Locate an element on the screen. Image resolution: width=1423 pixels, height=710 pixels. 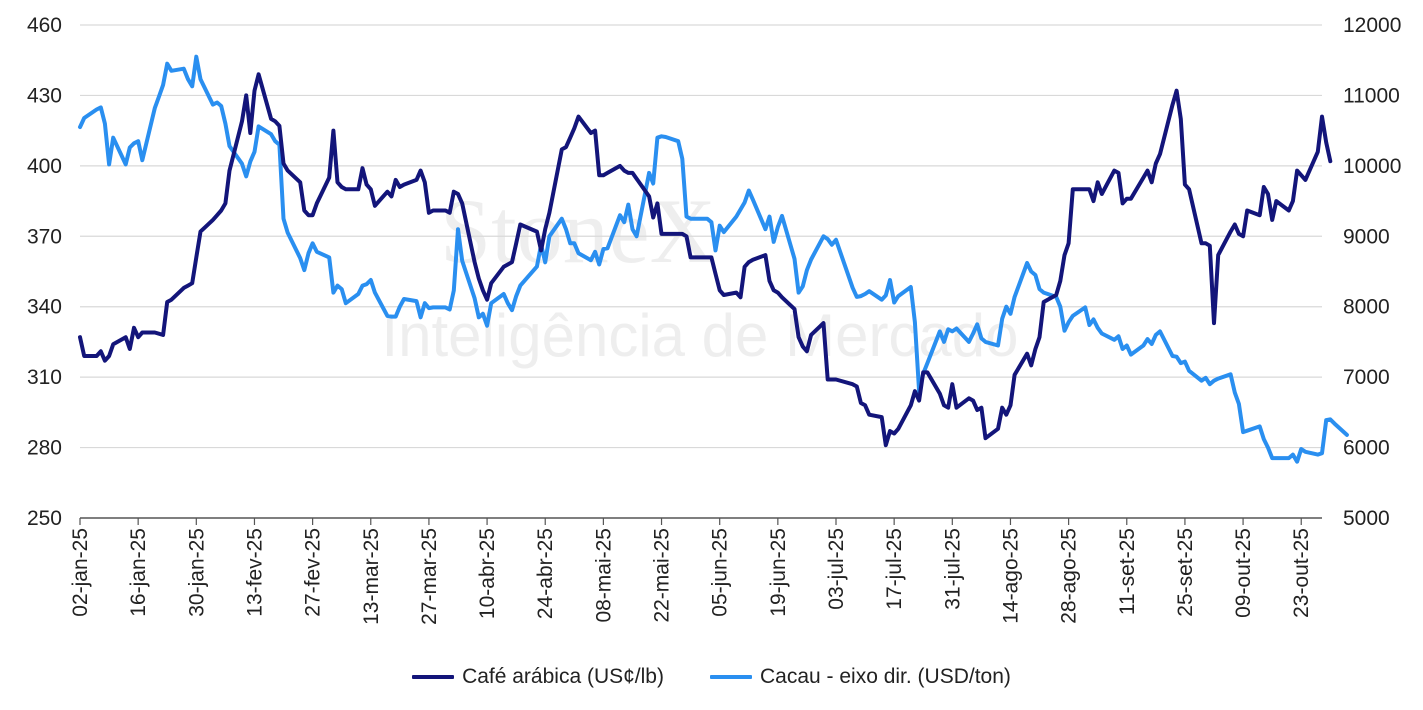
x-tick-label: 05-jun-25 is located at coordinates (720, 572).